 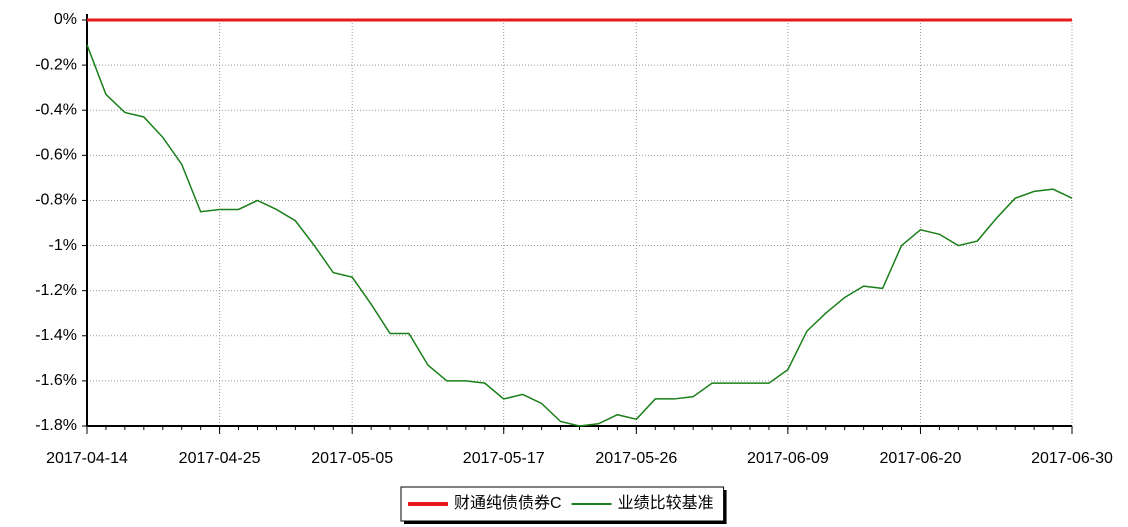 What do you see at coordinates (788, 458) in the screenshot?
I see `x-tick-label: 2017-06-09` at bounding box center [788, 458].